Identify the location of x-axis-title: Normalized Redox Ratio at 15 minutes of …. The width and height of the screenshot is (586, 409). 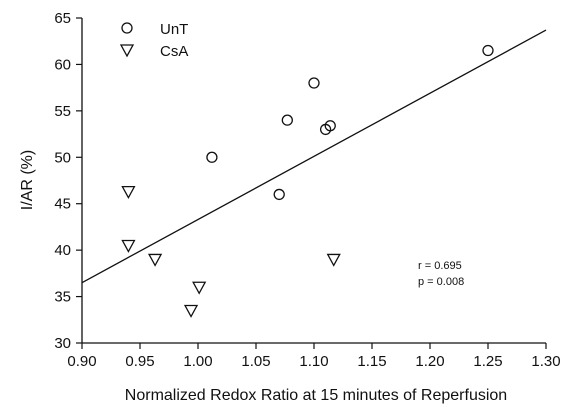
(316, 395).